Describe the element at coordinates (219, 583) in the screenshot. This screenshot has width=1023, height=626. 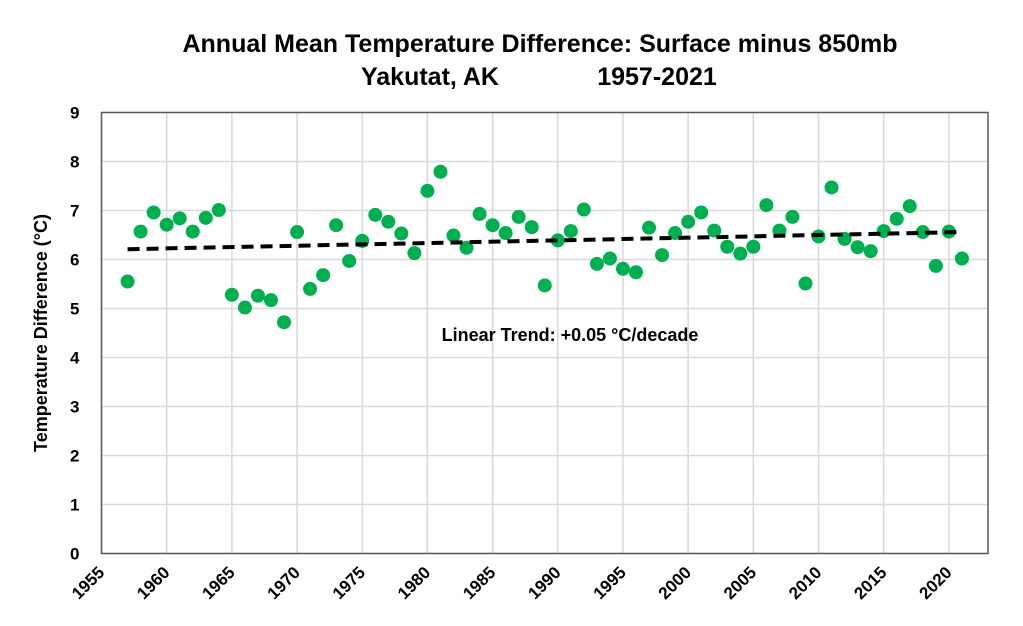
I see `x-tick-label: 1965` at that location.